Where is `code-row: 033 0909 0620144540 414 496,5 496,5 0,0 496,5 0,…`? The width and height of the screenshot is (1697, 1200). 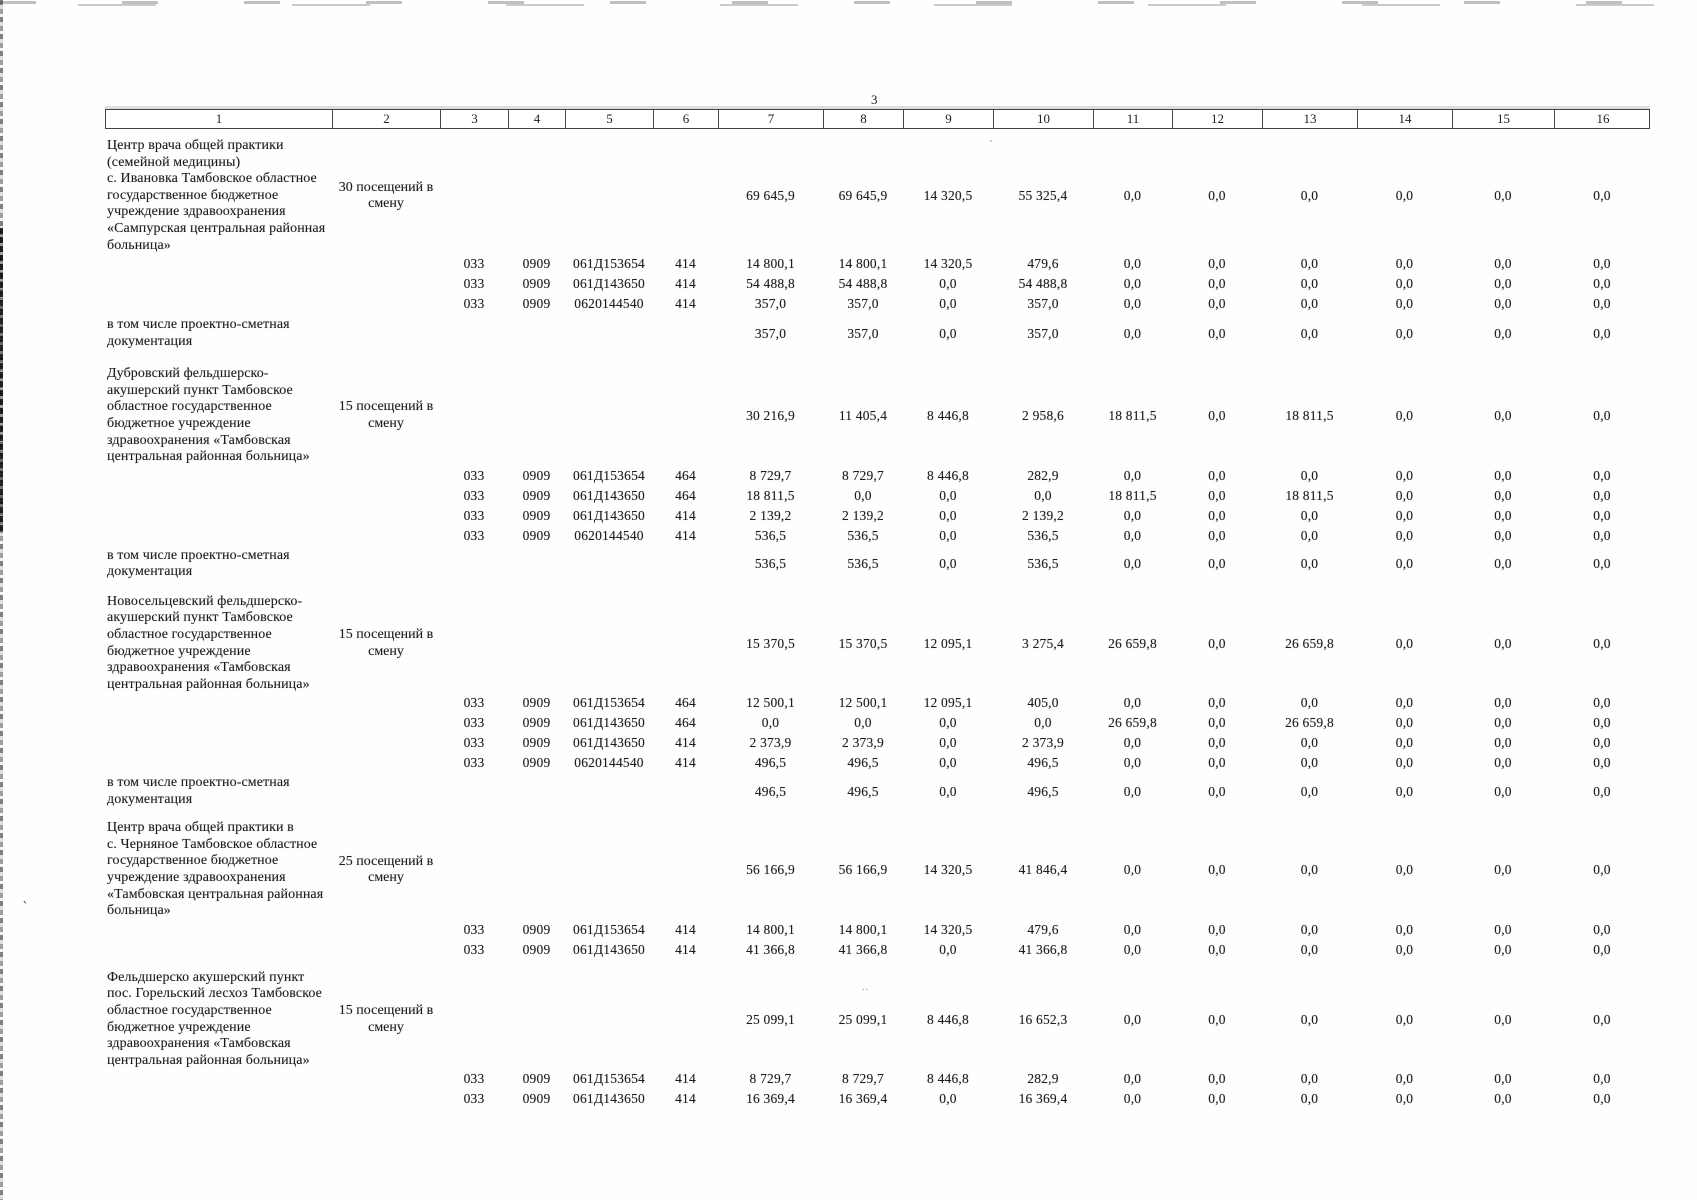
code-row: 033 0909 0620144540 414 496,5 496,5 0,0 496,5 0,… is located at coordinates (877, 763).